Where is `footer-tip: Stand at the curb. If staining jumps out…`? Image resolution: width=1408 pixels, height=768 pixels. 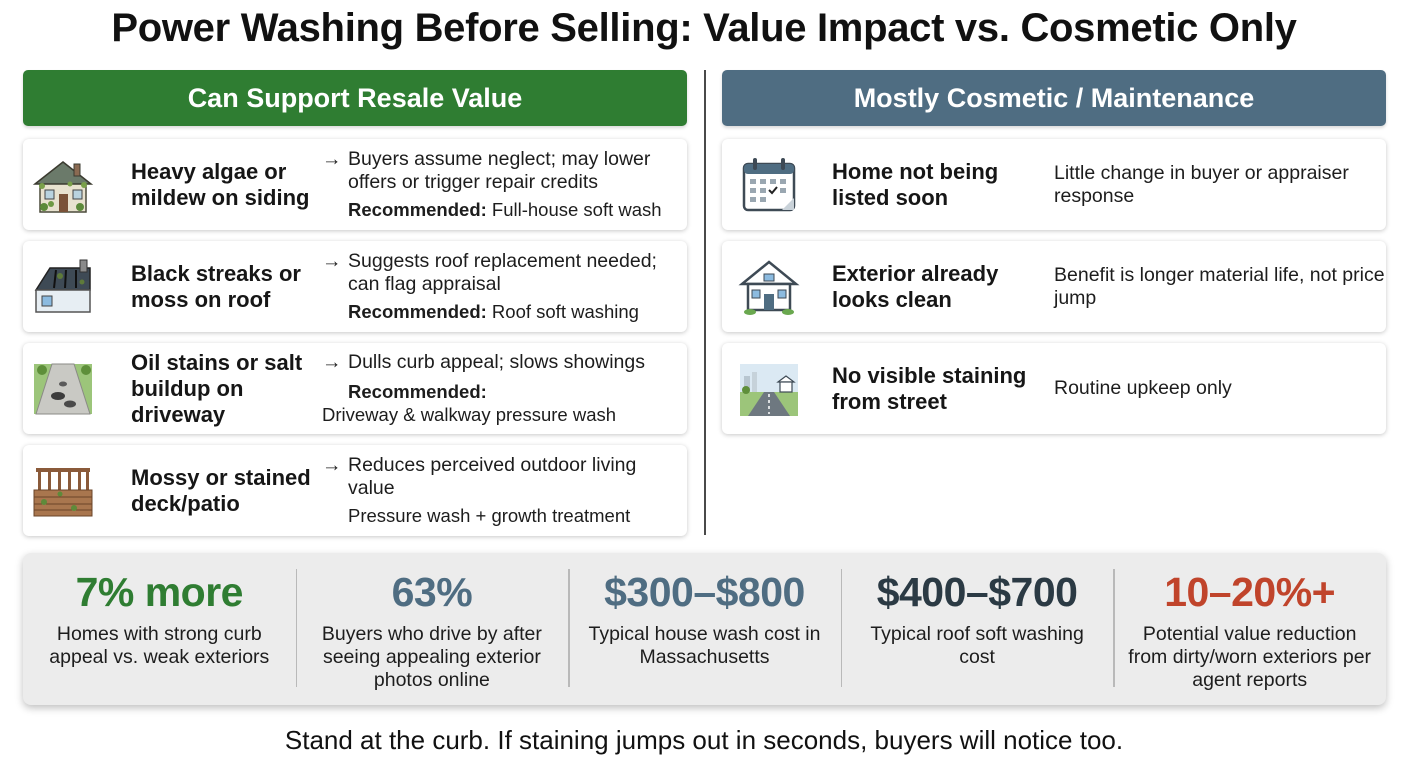
footer-tip: Stand at the curb. If staining jumps out… is located at coordinates (704, 740).